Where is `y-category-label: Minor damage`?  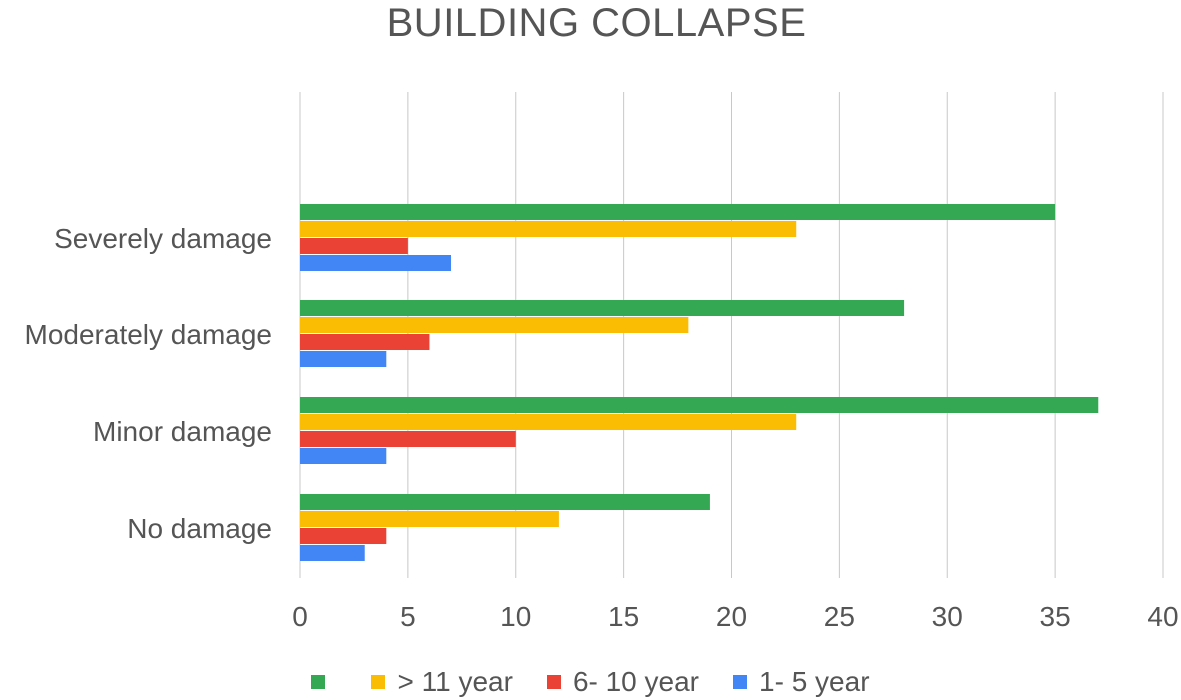 y-category-label: Minor damage is located at coordinates (182, 431).